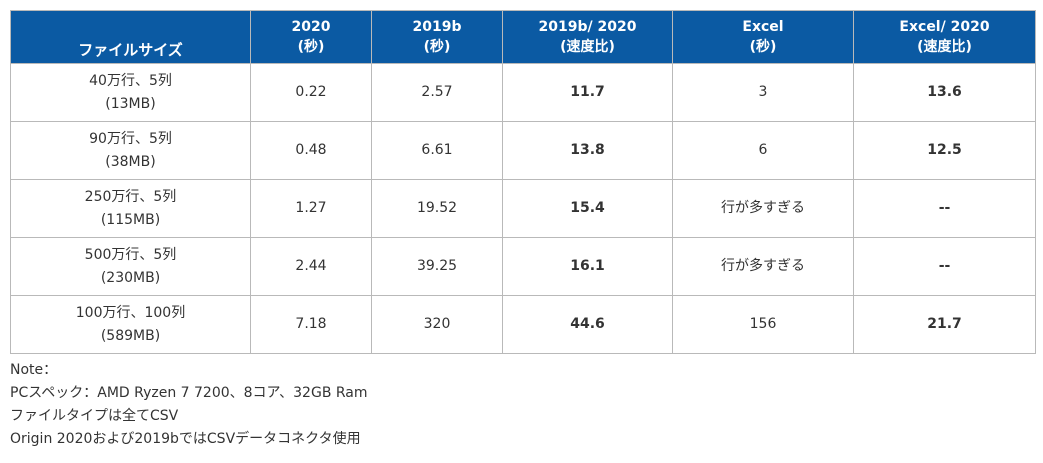 Image resolution: width=1043 pixels, height=463 pixels. Describe the element at coordinates (944, 37) in the screenshot. I see `header-excel-ratio: Excel/ 2020 (速度比)` at that location.